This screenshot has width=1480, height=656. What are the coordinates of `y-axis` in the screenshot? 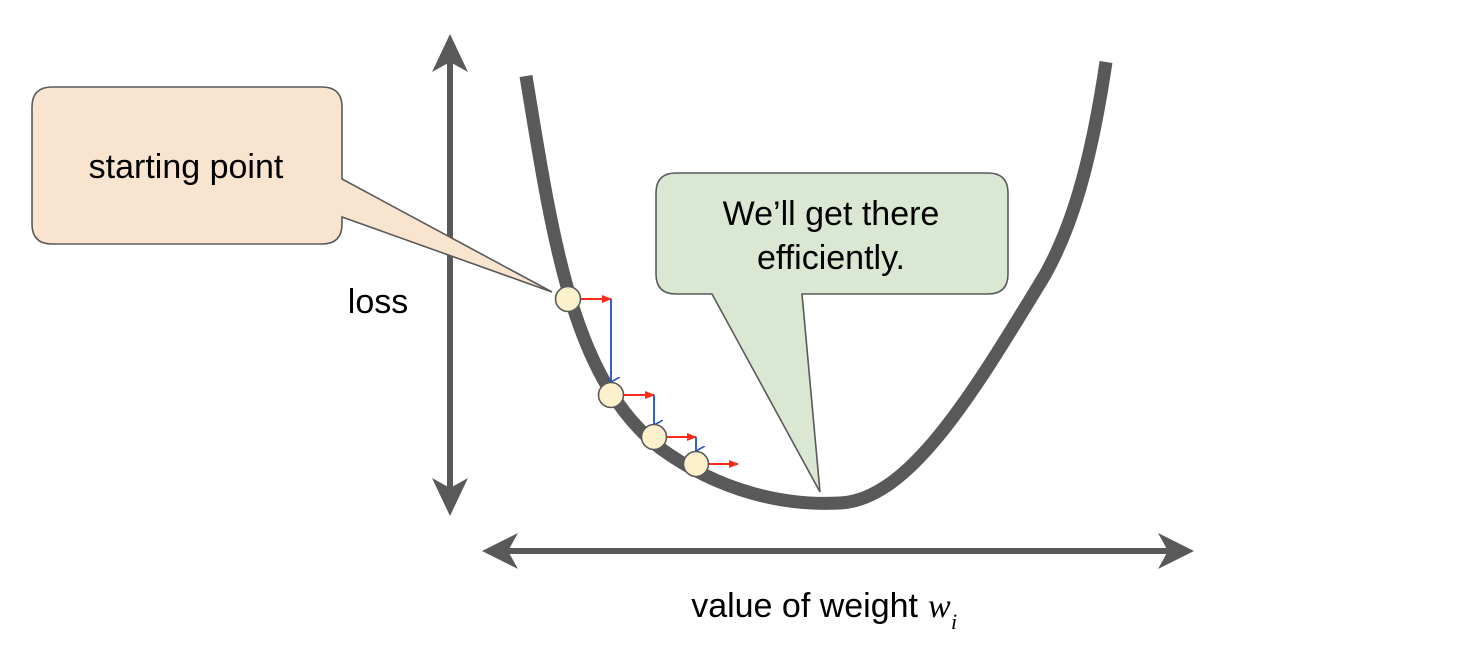 It's located at (450, 275).